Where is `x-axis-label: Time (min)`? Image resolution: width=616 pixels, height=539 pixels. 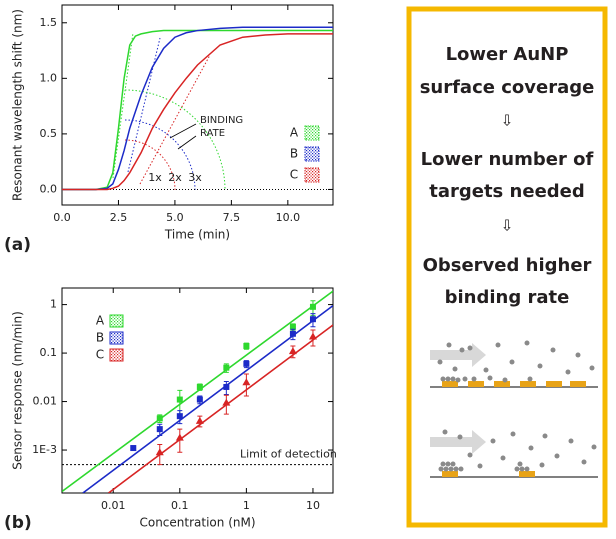 x-axis-label: Time (min) is located at coordinates (197, 235).